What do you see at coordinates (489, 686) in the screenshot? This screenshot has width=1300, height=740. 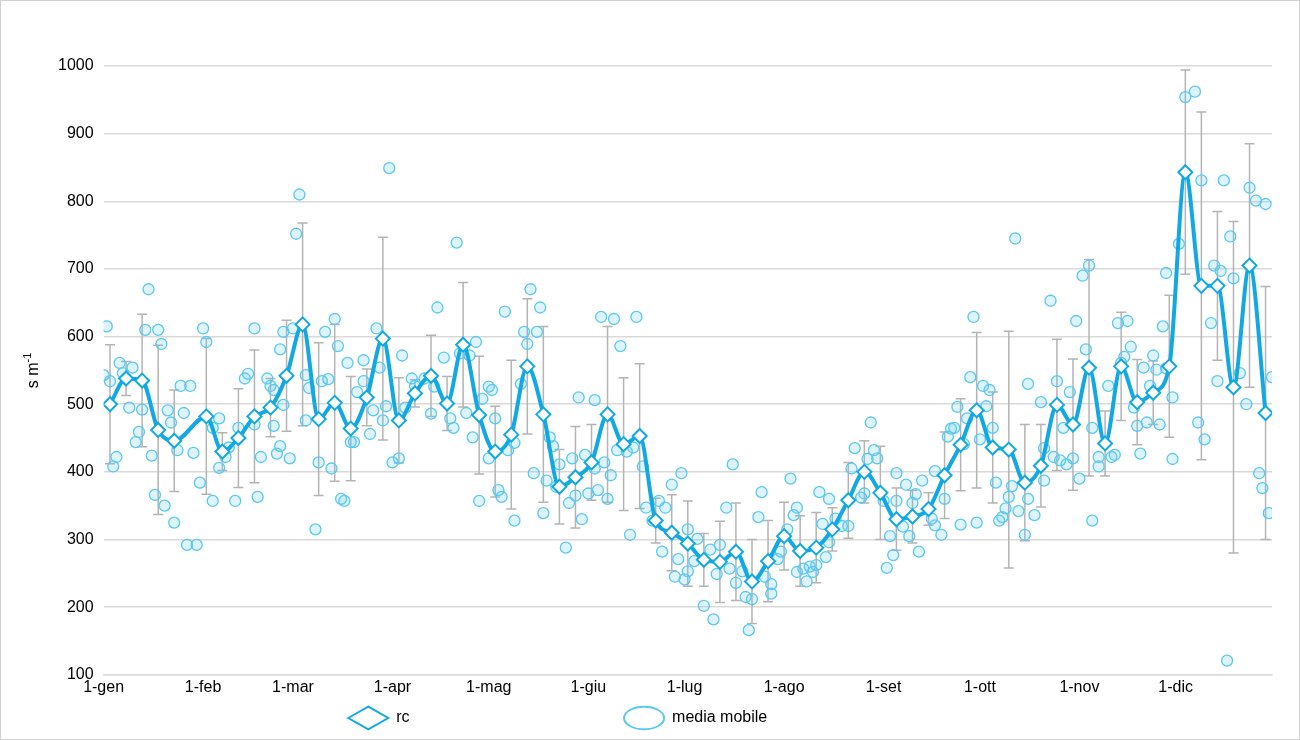 I see `x-tick-label: 1-mag` at bounding box center [489, 686].